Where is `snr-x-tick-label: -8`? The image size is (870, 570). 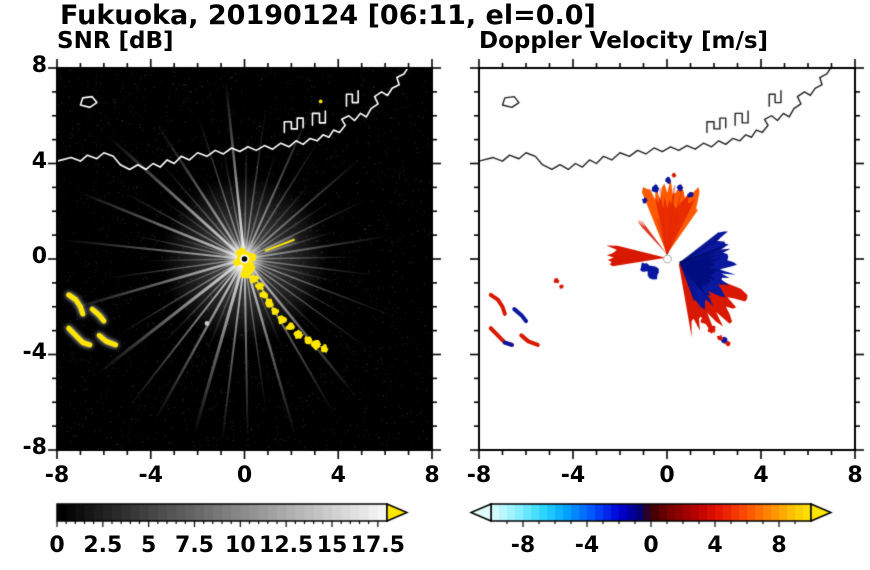 snr-x-tick-label: -8 is located at coordinates (57, 475).